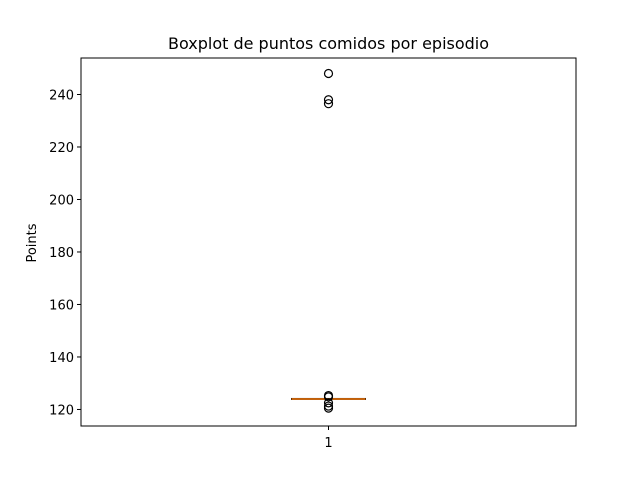 The height and width of the screenshot is (480, 640). I want to click on x-axis-ticks: 1, so click(328, 438).